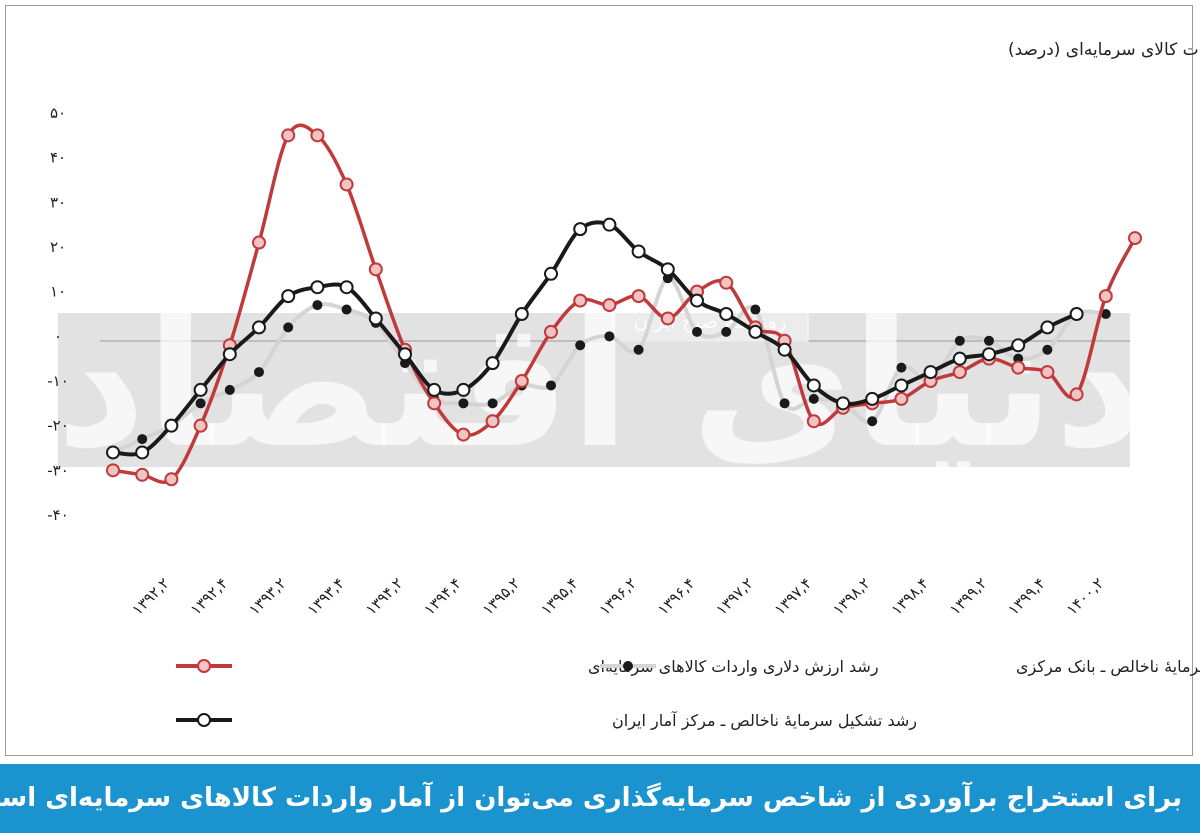  Describe the element at coordinates (58, 336) in the screenshot. I see `y-tick-label: ۰` at that location.